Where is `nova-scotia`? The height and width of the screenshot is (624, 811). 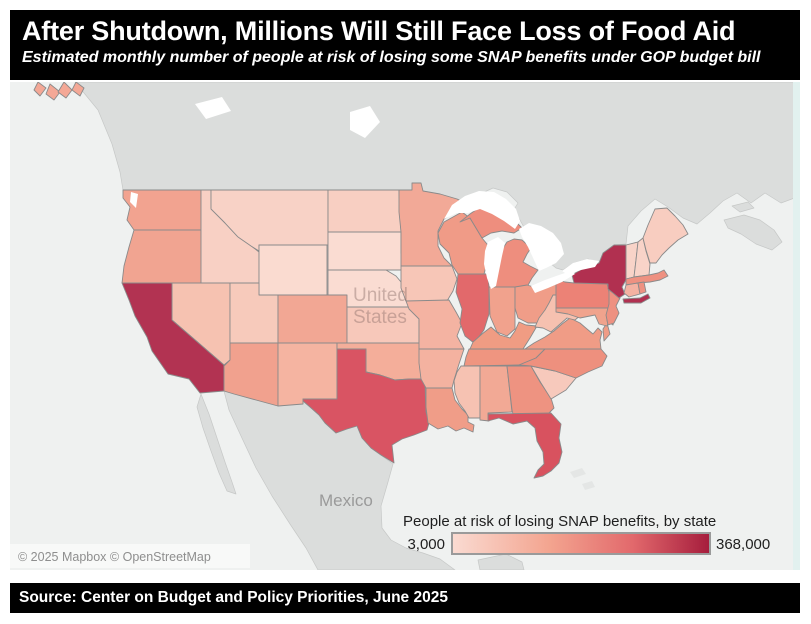 nova-scotia is located at coordinates (753, 232).